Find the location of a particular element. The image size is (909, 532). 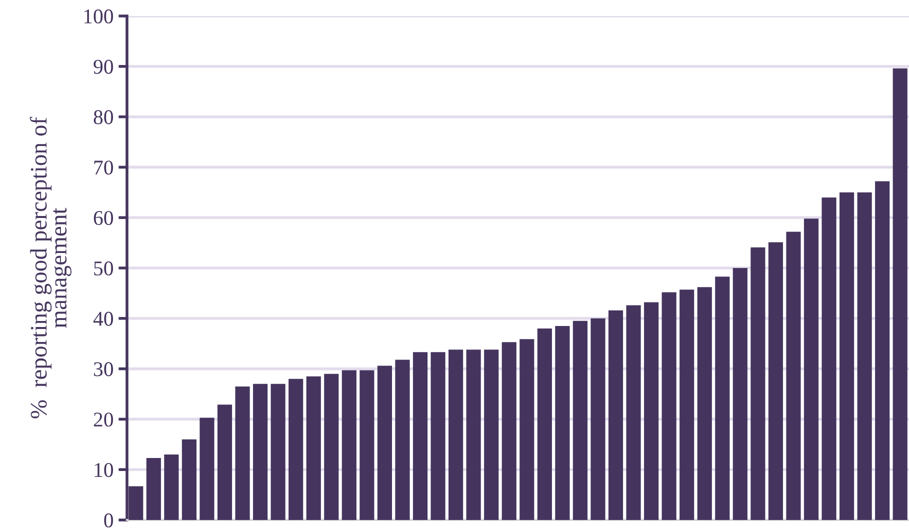

y-tick-label: 70 is located at coordinates (104, 167).